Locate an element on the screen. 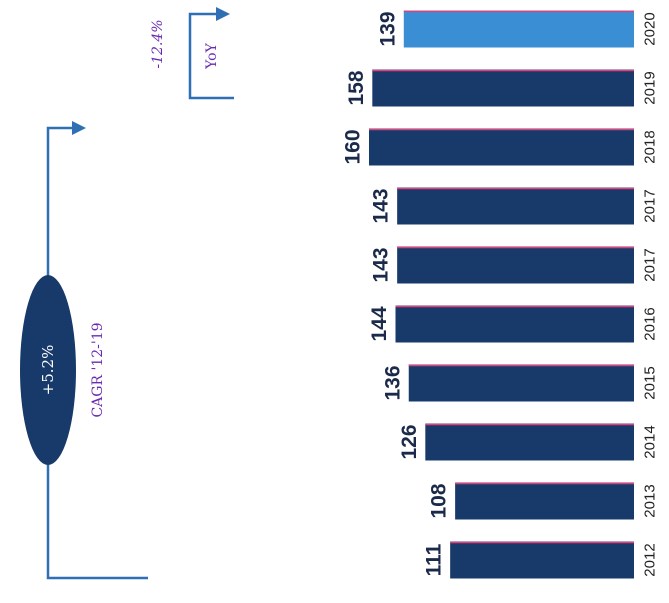 Image resolution: width=669 pixels, height=603 pixels. value-label: 158 is located at coordinates (356, 87).